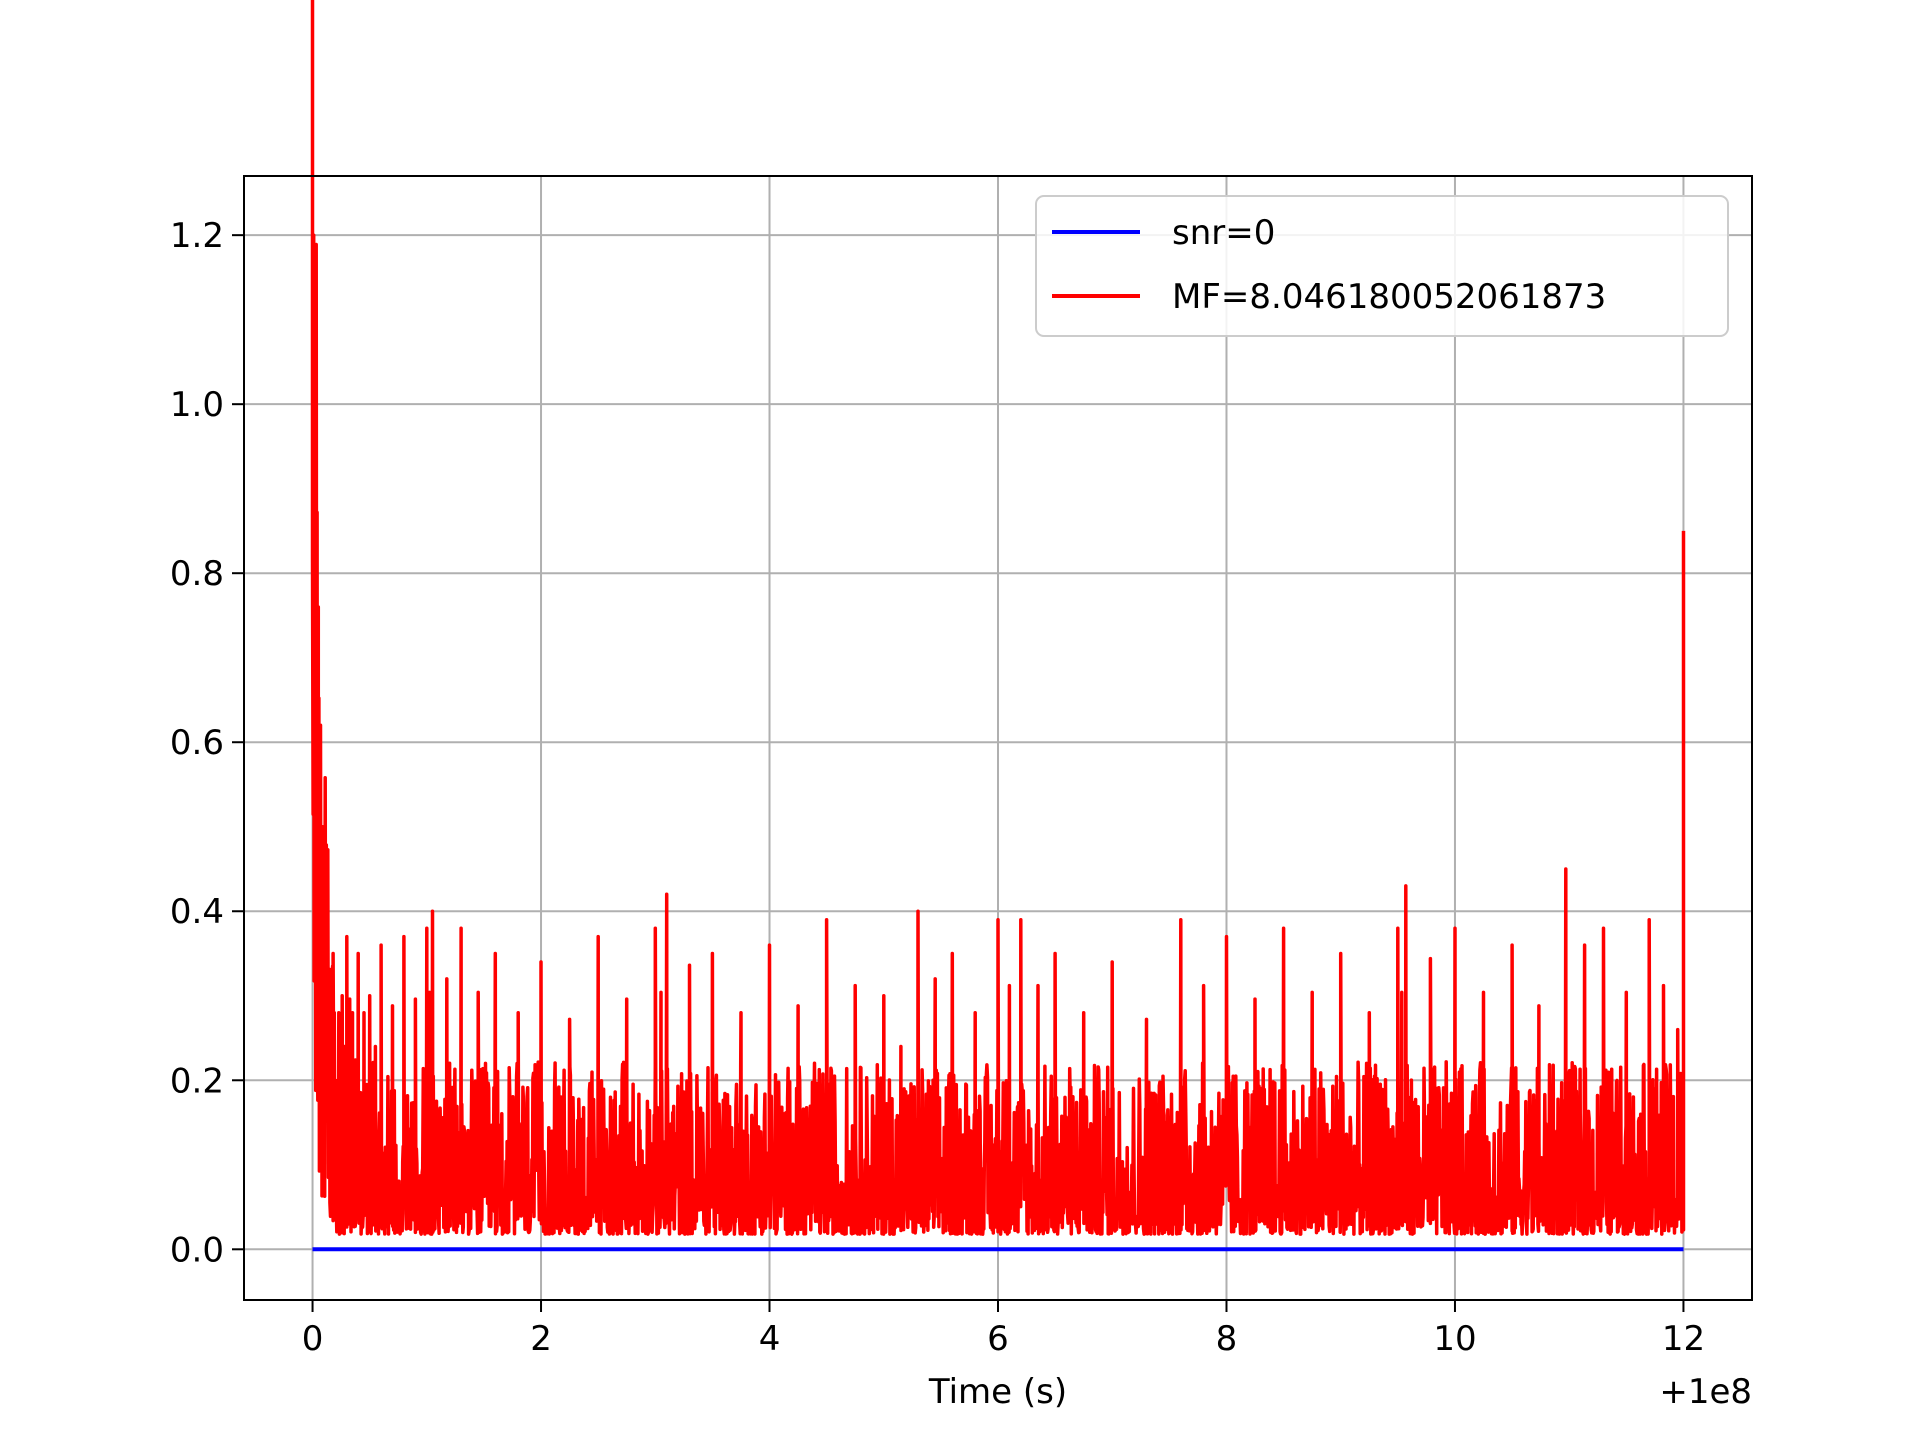 The height and width of the screenshot is (1440, 1920). Describe the element at coordinates (197, 743) in the screenshot. I see `y-tick-label: 0.6` at that location.